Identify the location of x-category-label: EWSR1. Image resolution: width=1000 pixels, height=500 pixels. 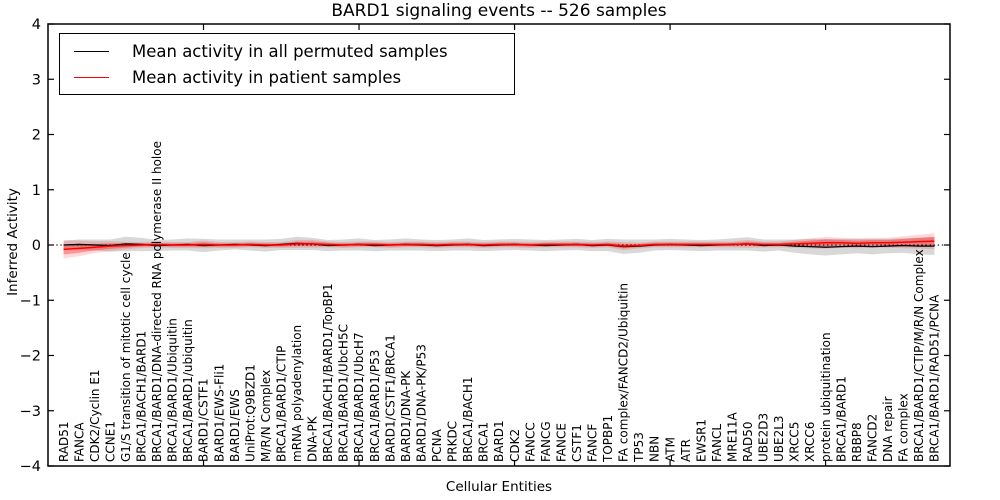
(701, 440).